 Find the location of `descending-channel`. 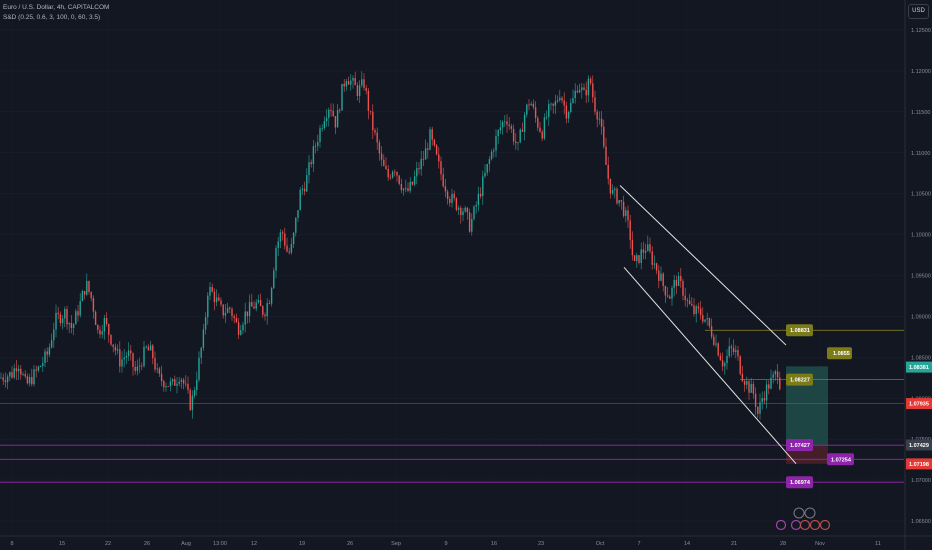

descending-channel is located at coordinates (708, 325).